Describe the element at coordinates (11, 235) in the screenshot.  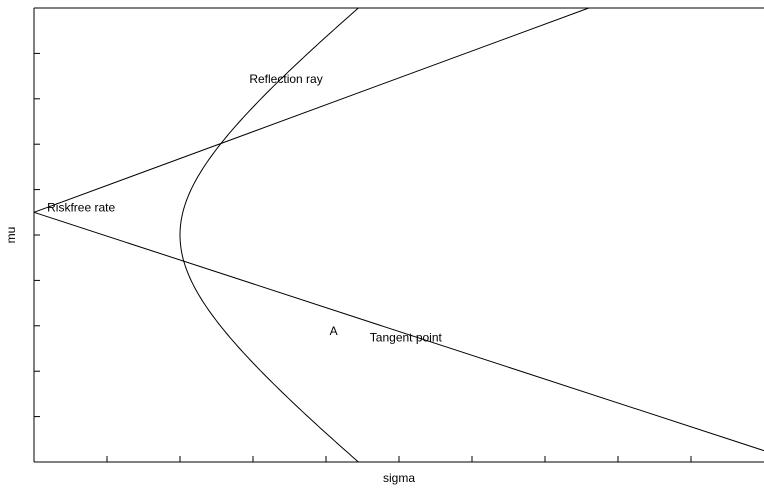
I see `y-axis-label: mu` at that location.